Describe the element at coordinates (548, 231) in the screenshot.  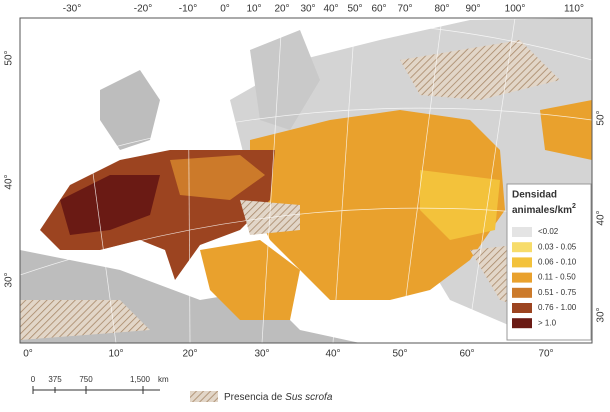
I see `legend-label: <0.02` at that location.